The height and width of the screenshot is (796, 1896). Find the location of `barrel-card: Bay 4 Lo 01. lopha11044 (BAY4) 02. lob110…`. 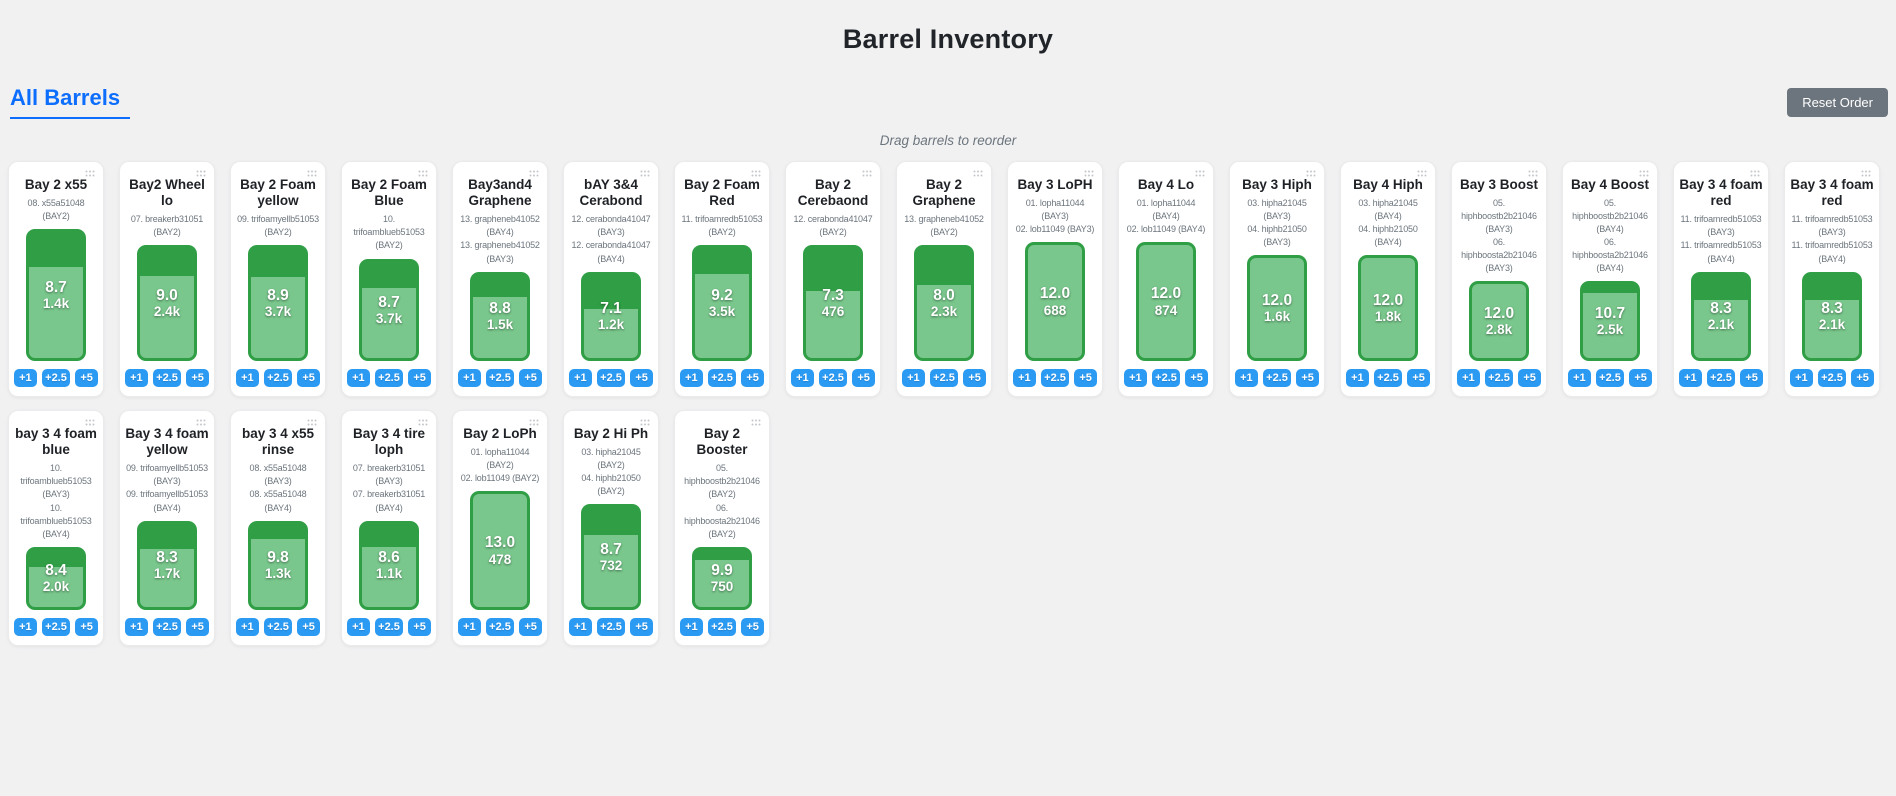

barrel-card: Bay 4 Lo 01. lopha11044 (BAY4) 02. lob110… is located at coordinates (1166, 279).